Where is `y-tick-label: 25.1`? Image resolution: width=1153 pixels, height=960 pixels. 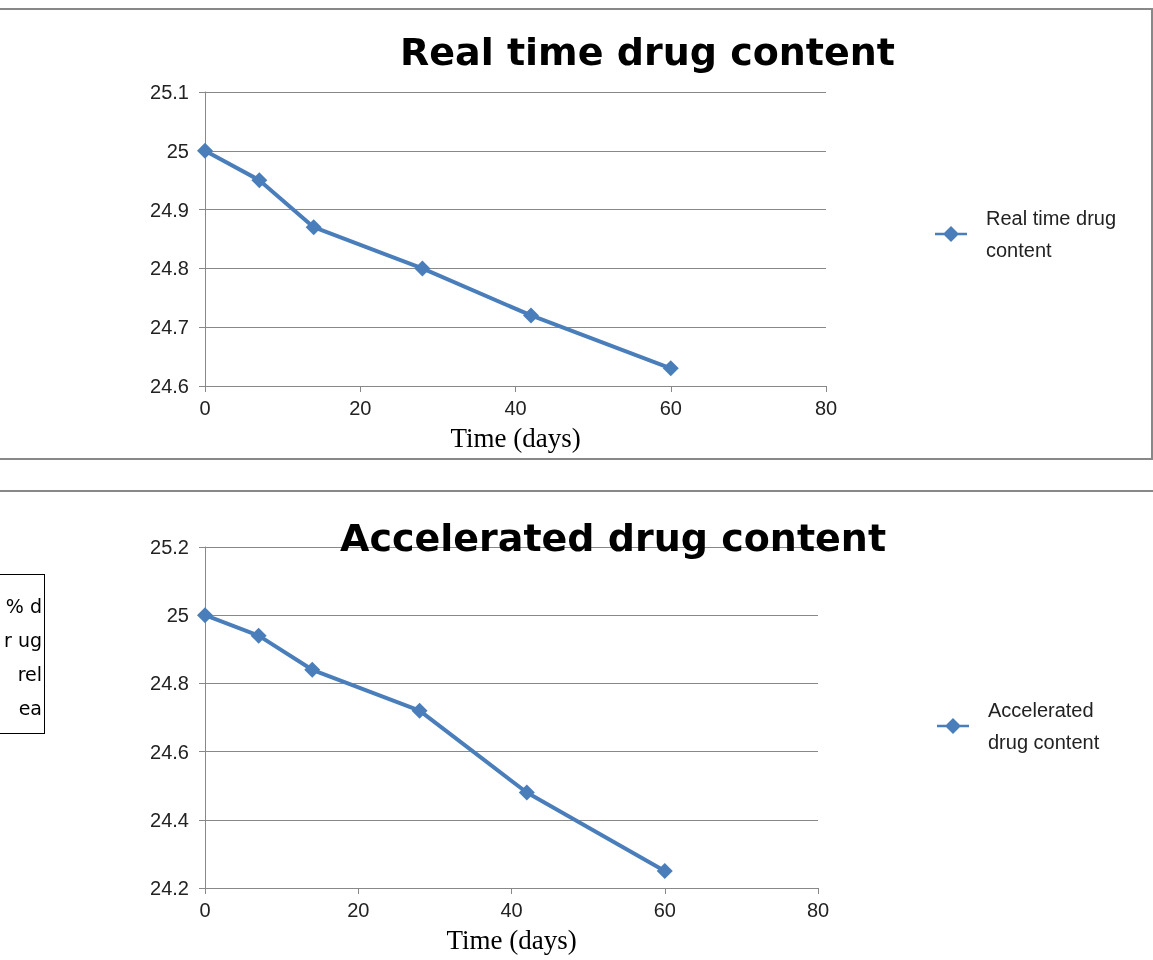
y-tick-label: 25.1 is located at coordinates (169, 92).